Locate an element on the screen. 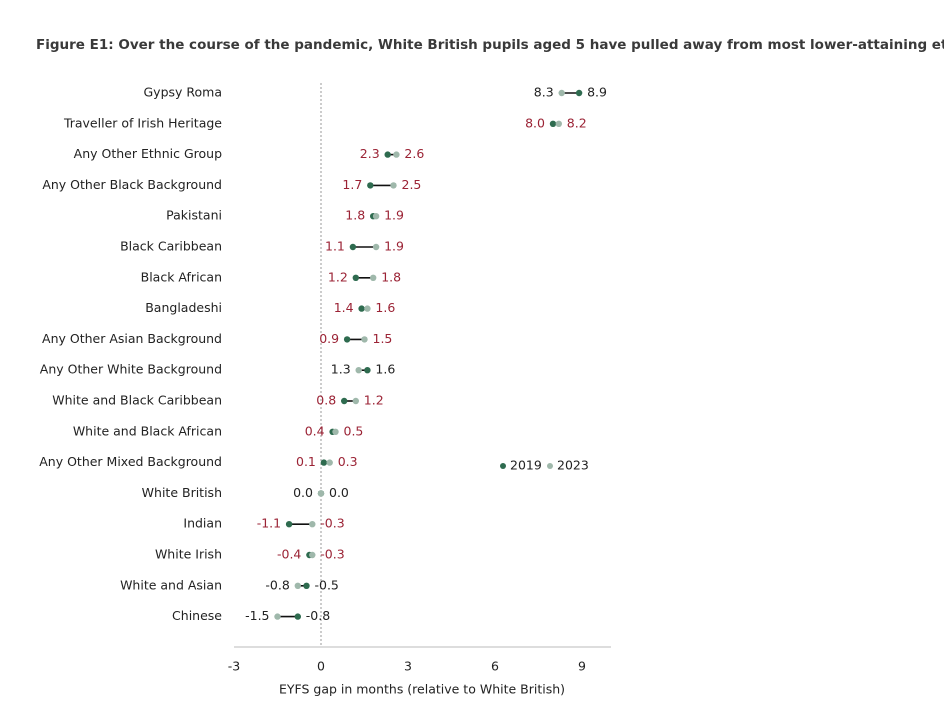 This screenshot has width=944, height=704. x-tick-label: 0 is located at coordinates (321, 666).